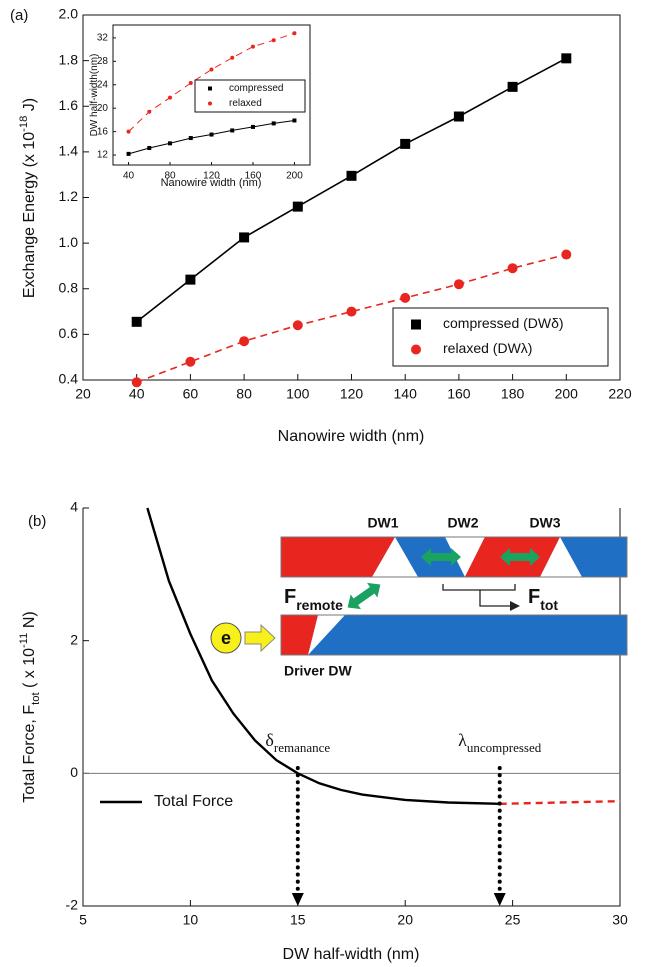  I want to click on y-tick-label: 24, so click(103, 84).